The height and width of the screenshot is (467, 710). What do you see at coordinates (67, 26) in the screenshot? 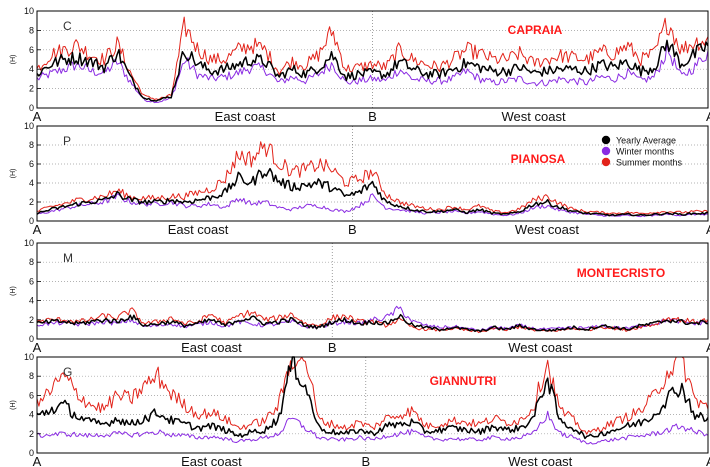
I see `panel-label: C` at bounding box center [67, 26].